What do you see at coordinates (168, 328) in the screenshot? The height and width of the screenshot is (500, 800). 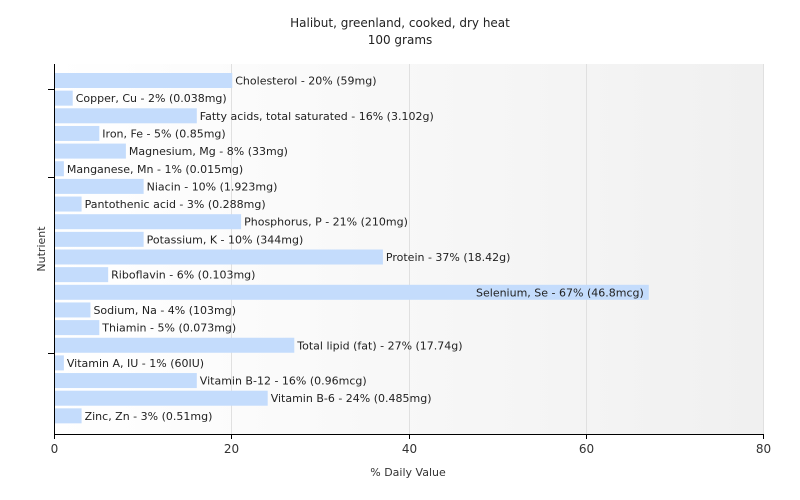 I see `bar-label: Thiamin - 5% (0.073mg)` at bounding box center [168, 328].